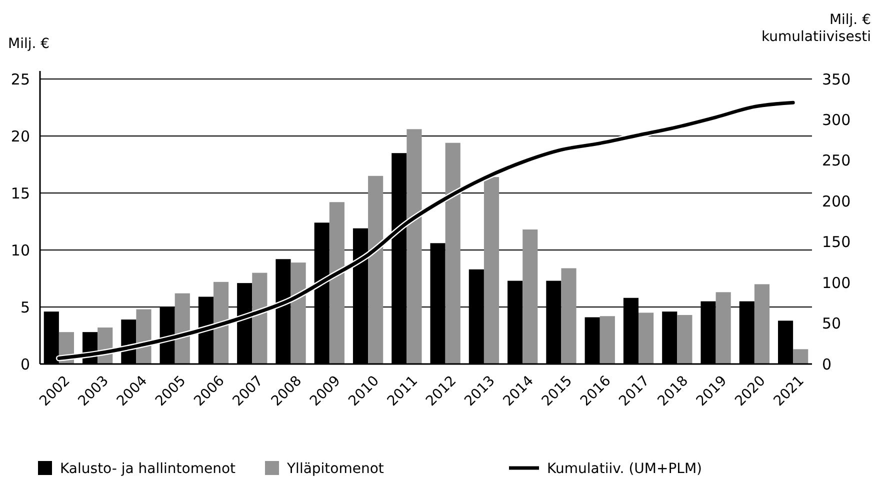 The width and height of the screenshot is (875, 483). What do you see at coordinates (335, 468) in the screenshot?
I see `legend-label: Ylläpitomenot` at bounding box center [335, 468].